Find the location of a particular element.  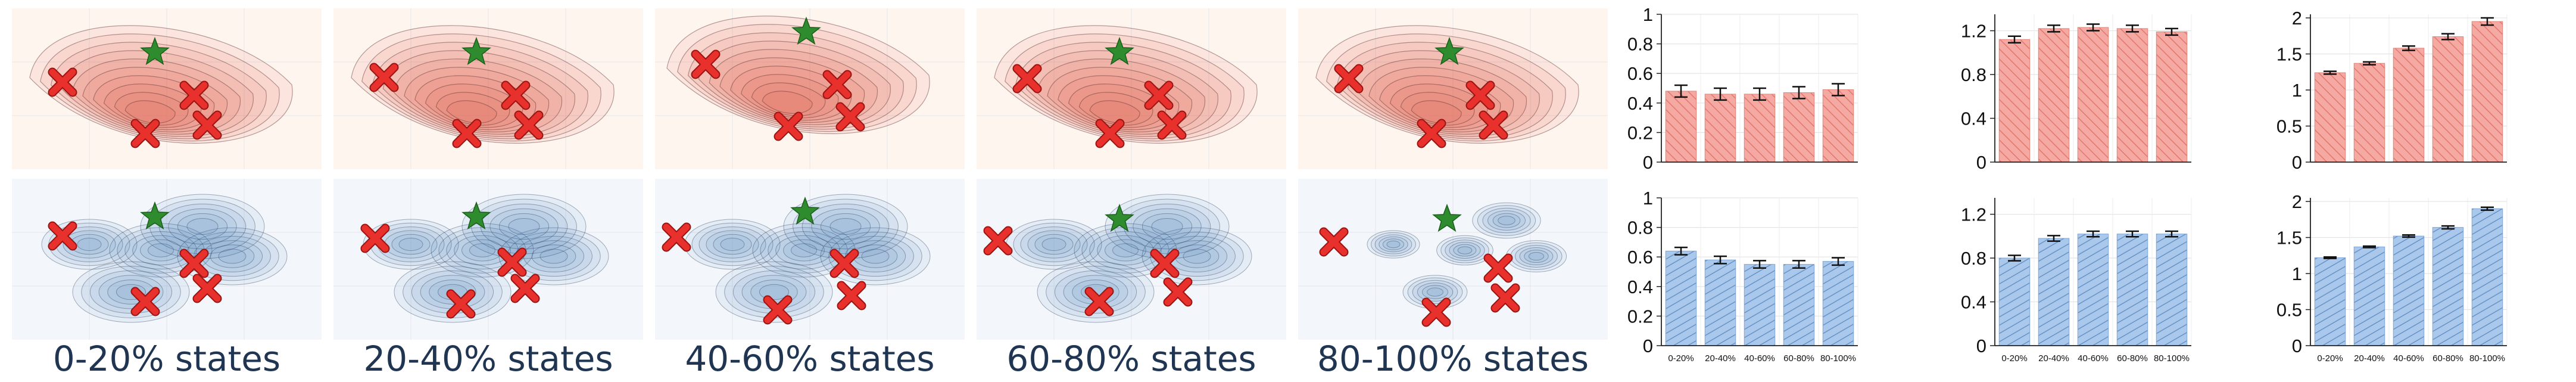

state-label-60-80: 60-80% states is located at coordinates (1131, 358).